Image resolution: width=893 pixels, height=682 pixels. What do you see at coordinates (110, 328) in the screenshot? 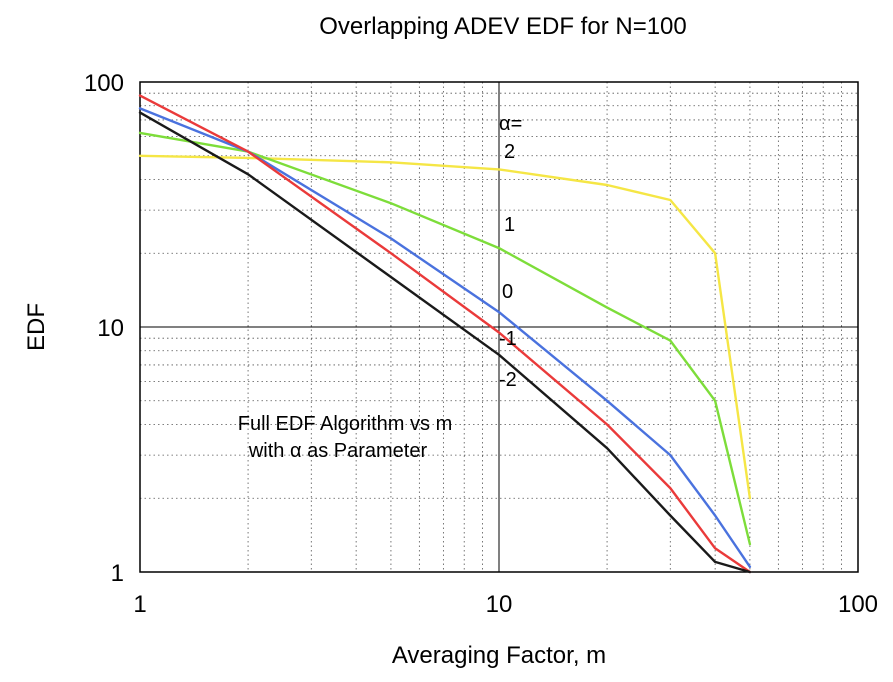
I see `y-tick-label: 10` at bounding box center [110, 328].